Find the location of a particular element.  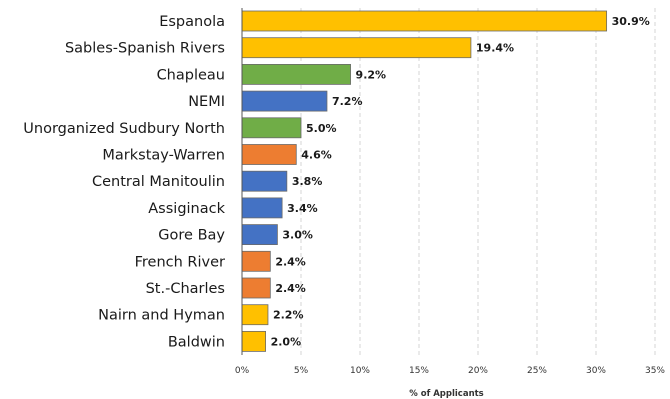

category-label: St.-Charles is located at coordinates (185, 289).